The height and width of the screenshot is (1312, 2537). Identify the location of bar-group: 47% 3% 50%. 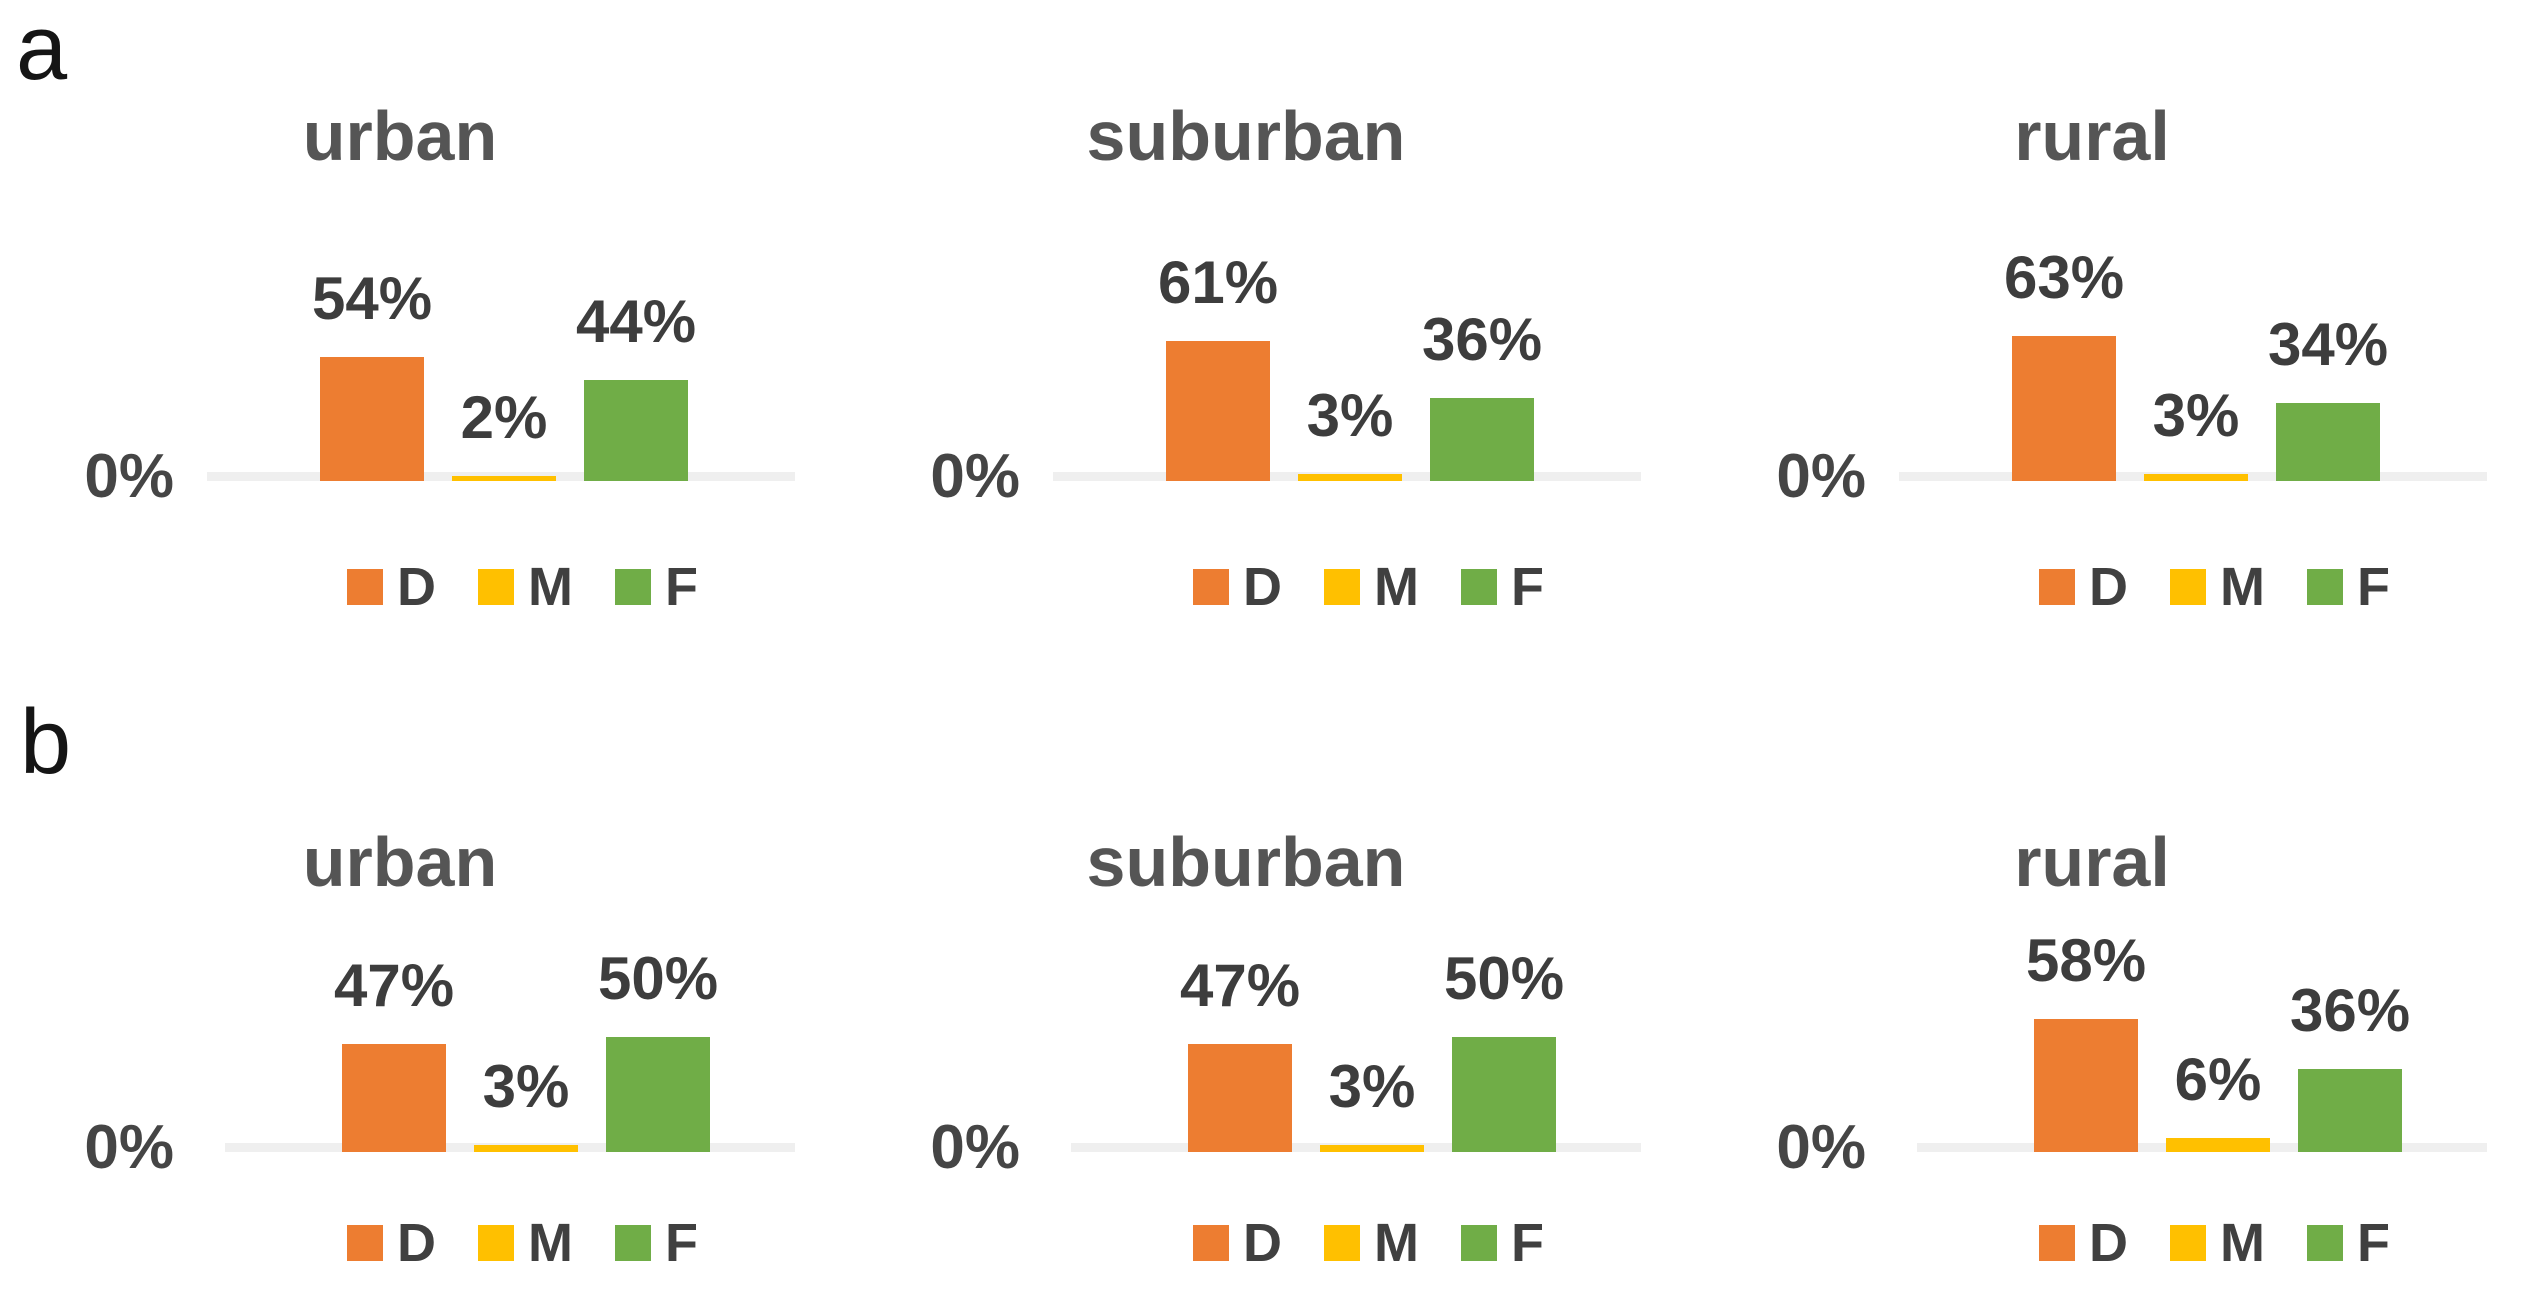
(1372, 904).